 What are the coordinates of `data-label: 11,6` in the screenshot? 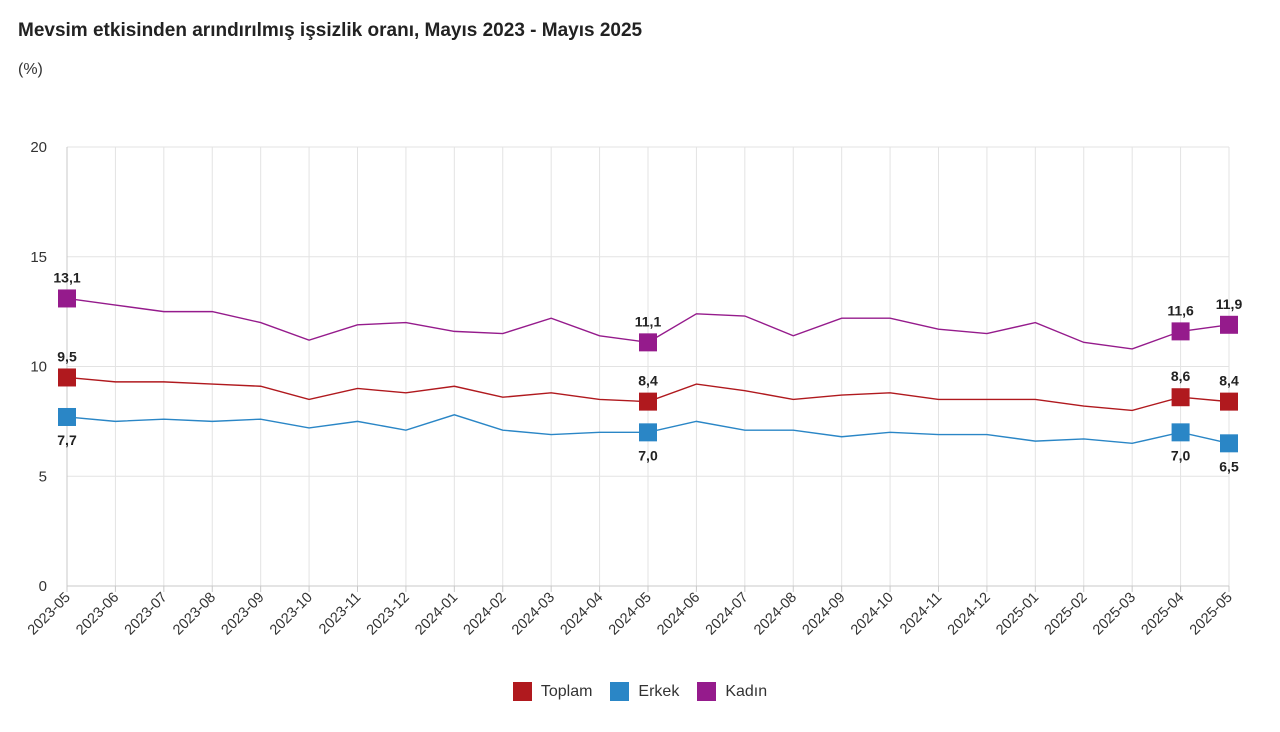 It's located at (1180, 310).